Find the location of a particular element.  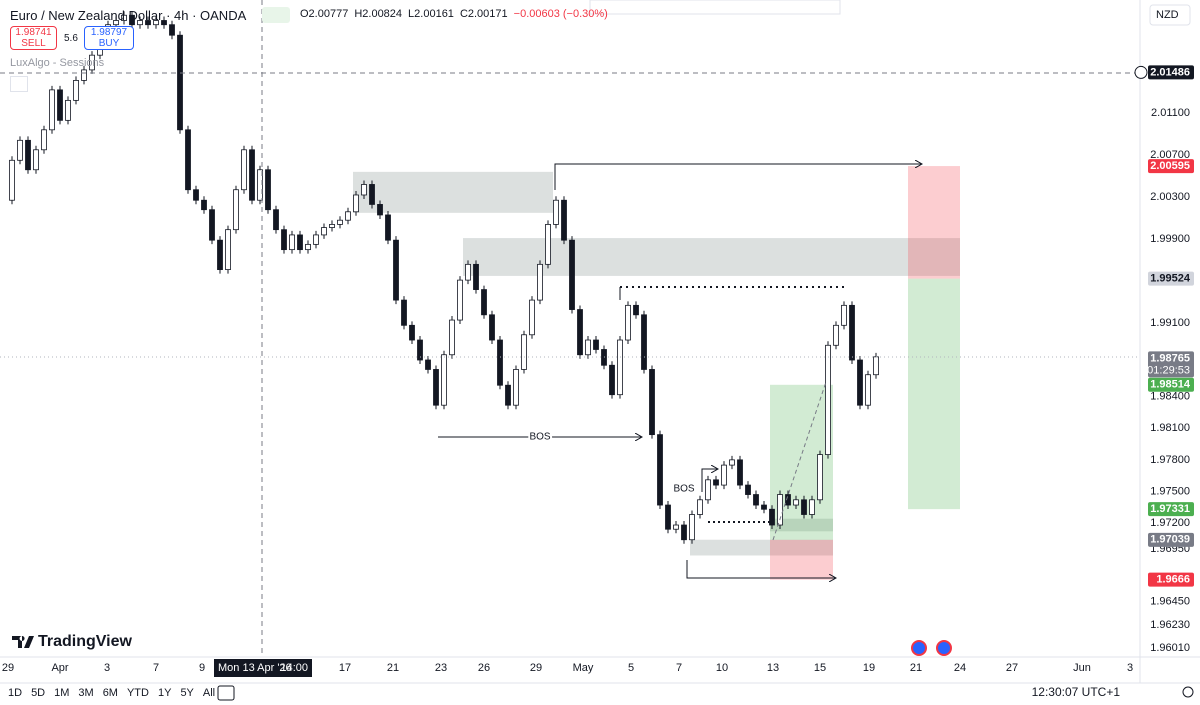

price-tag-label: 1.97039 is located at coordinates (1170, 540).